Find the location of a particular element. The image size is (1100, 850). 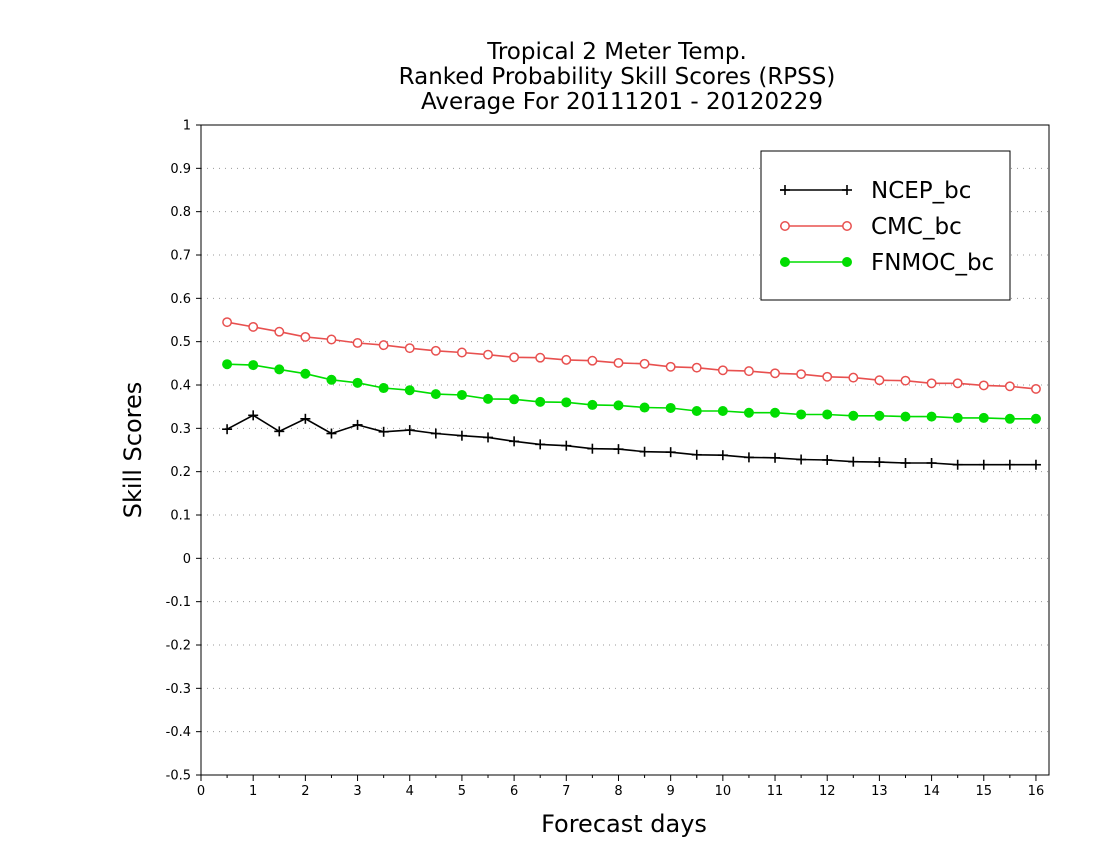

legend-entry-cmc-bc: CMC_bc is located at coordinates (871, 227).